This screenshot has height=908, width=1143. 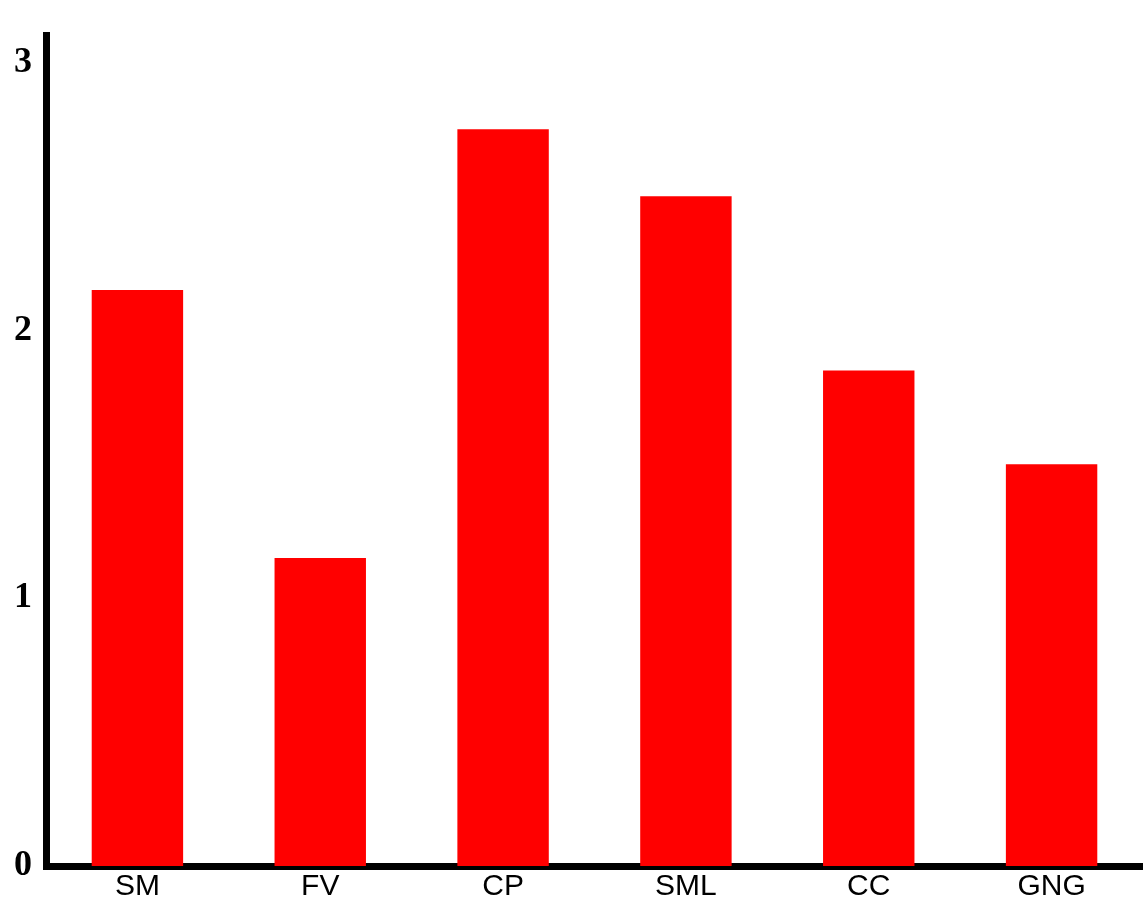 I want to click on x-tick-label: CC, so click(x=869, y=885).